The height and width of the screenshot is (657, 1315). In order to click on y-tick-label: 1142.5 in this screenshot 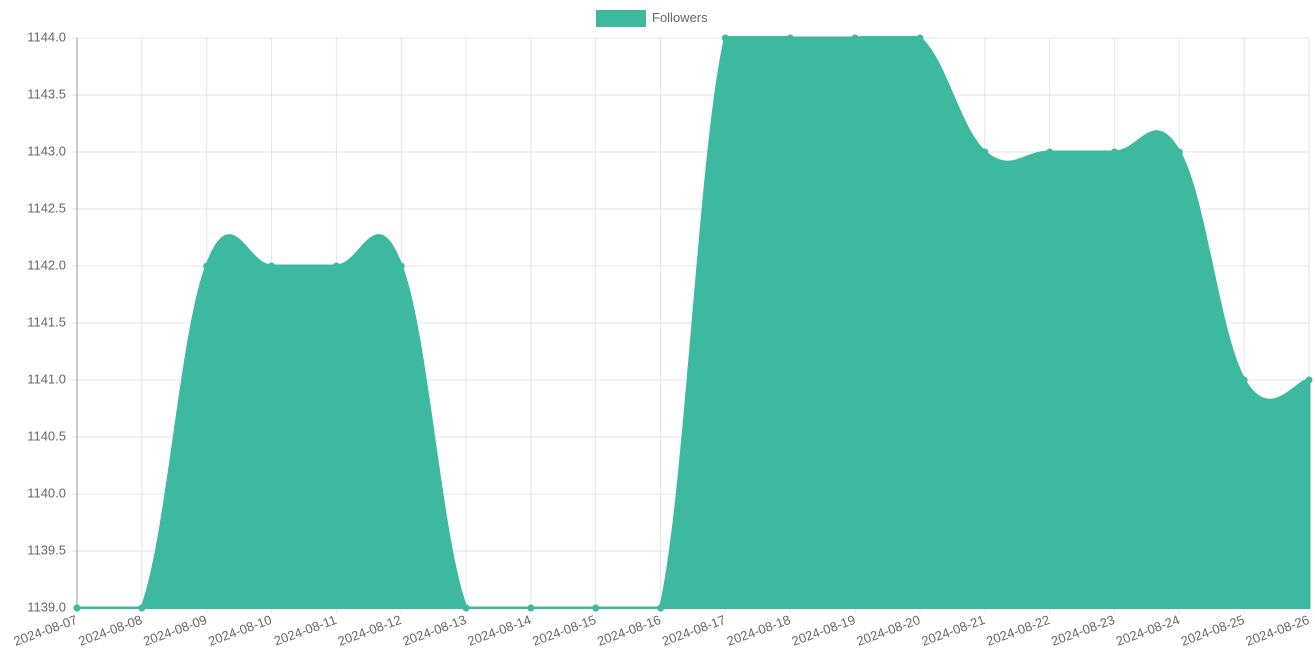, I will do `click(46, 207)`.